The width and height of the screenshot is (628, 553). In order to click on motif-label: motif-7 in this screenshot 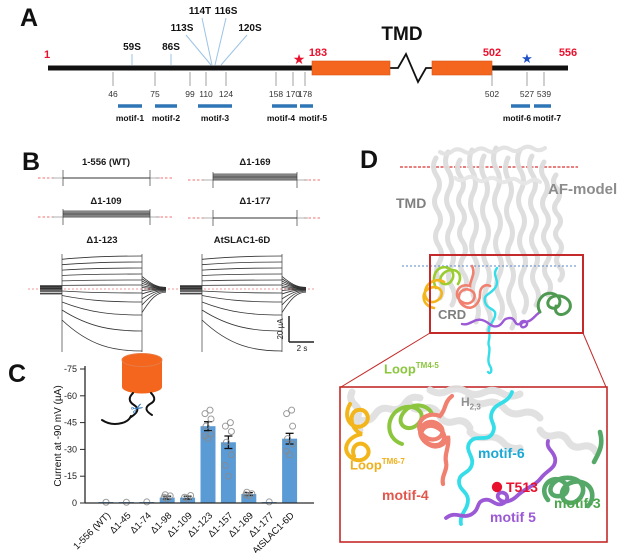, I will do `click(547, 118)`.